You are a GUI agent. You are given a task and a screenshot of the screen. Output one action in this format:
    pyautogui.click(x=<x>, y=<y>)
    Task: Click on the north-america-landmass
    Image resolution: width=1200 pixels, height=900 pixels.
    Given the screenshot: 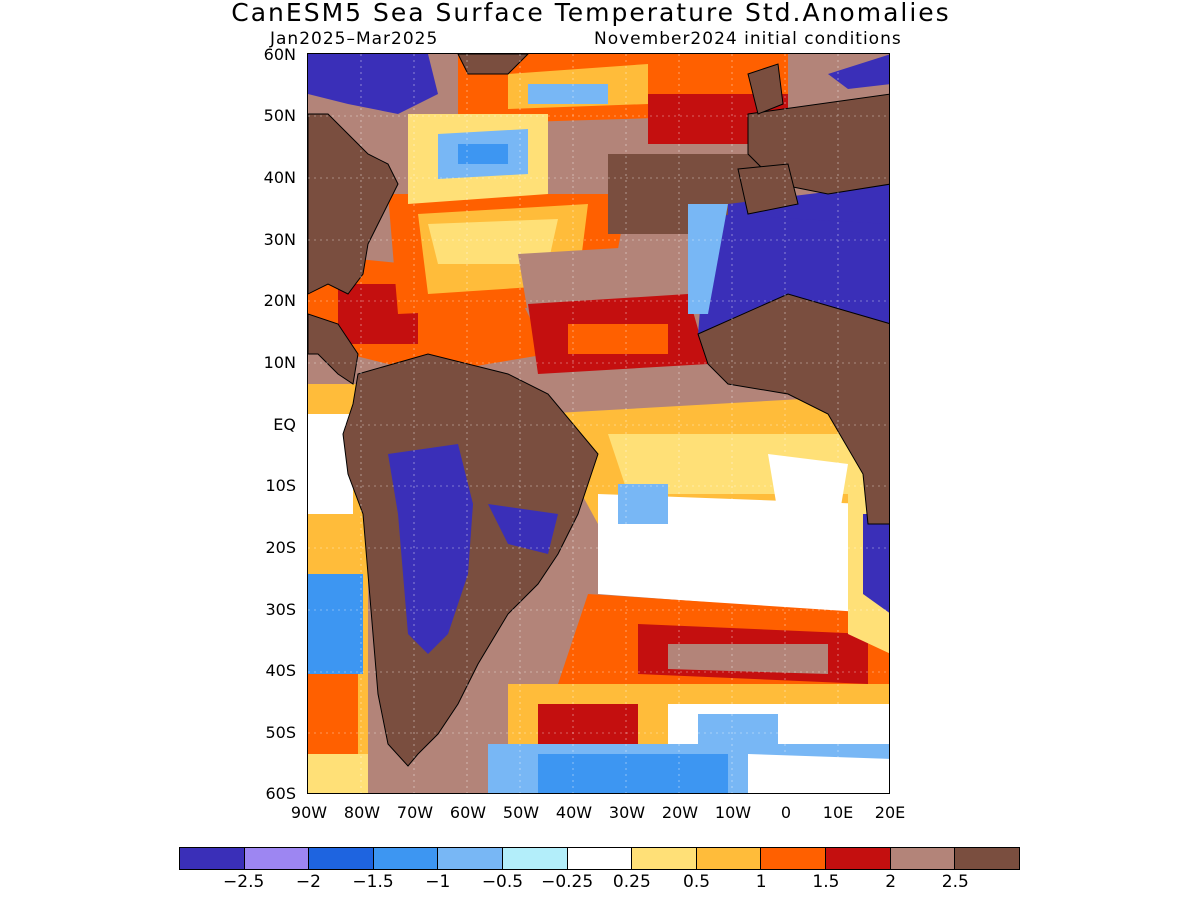 What is the action you would take?
    pyautogui.click(x=353, y=204)
    